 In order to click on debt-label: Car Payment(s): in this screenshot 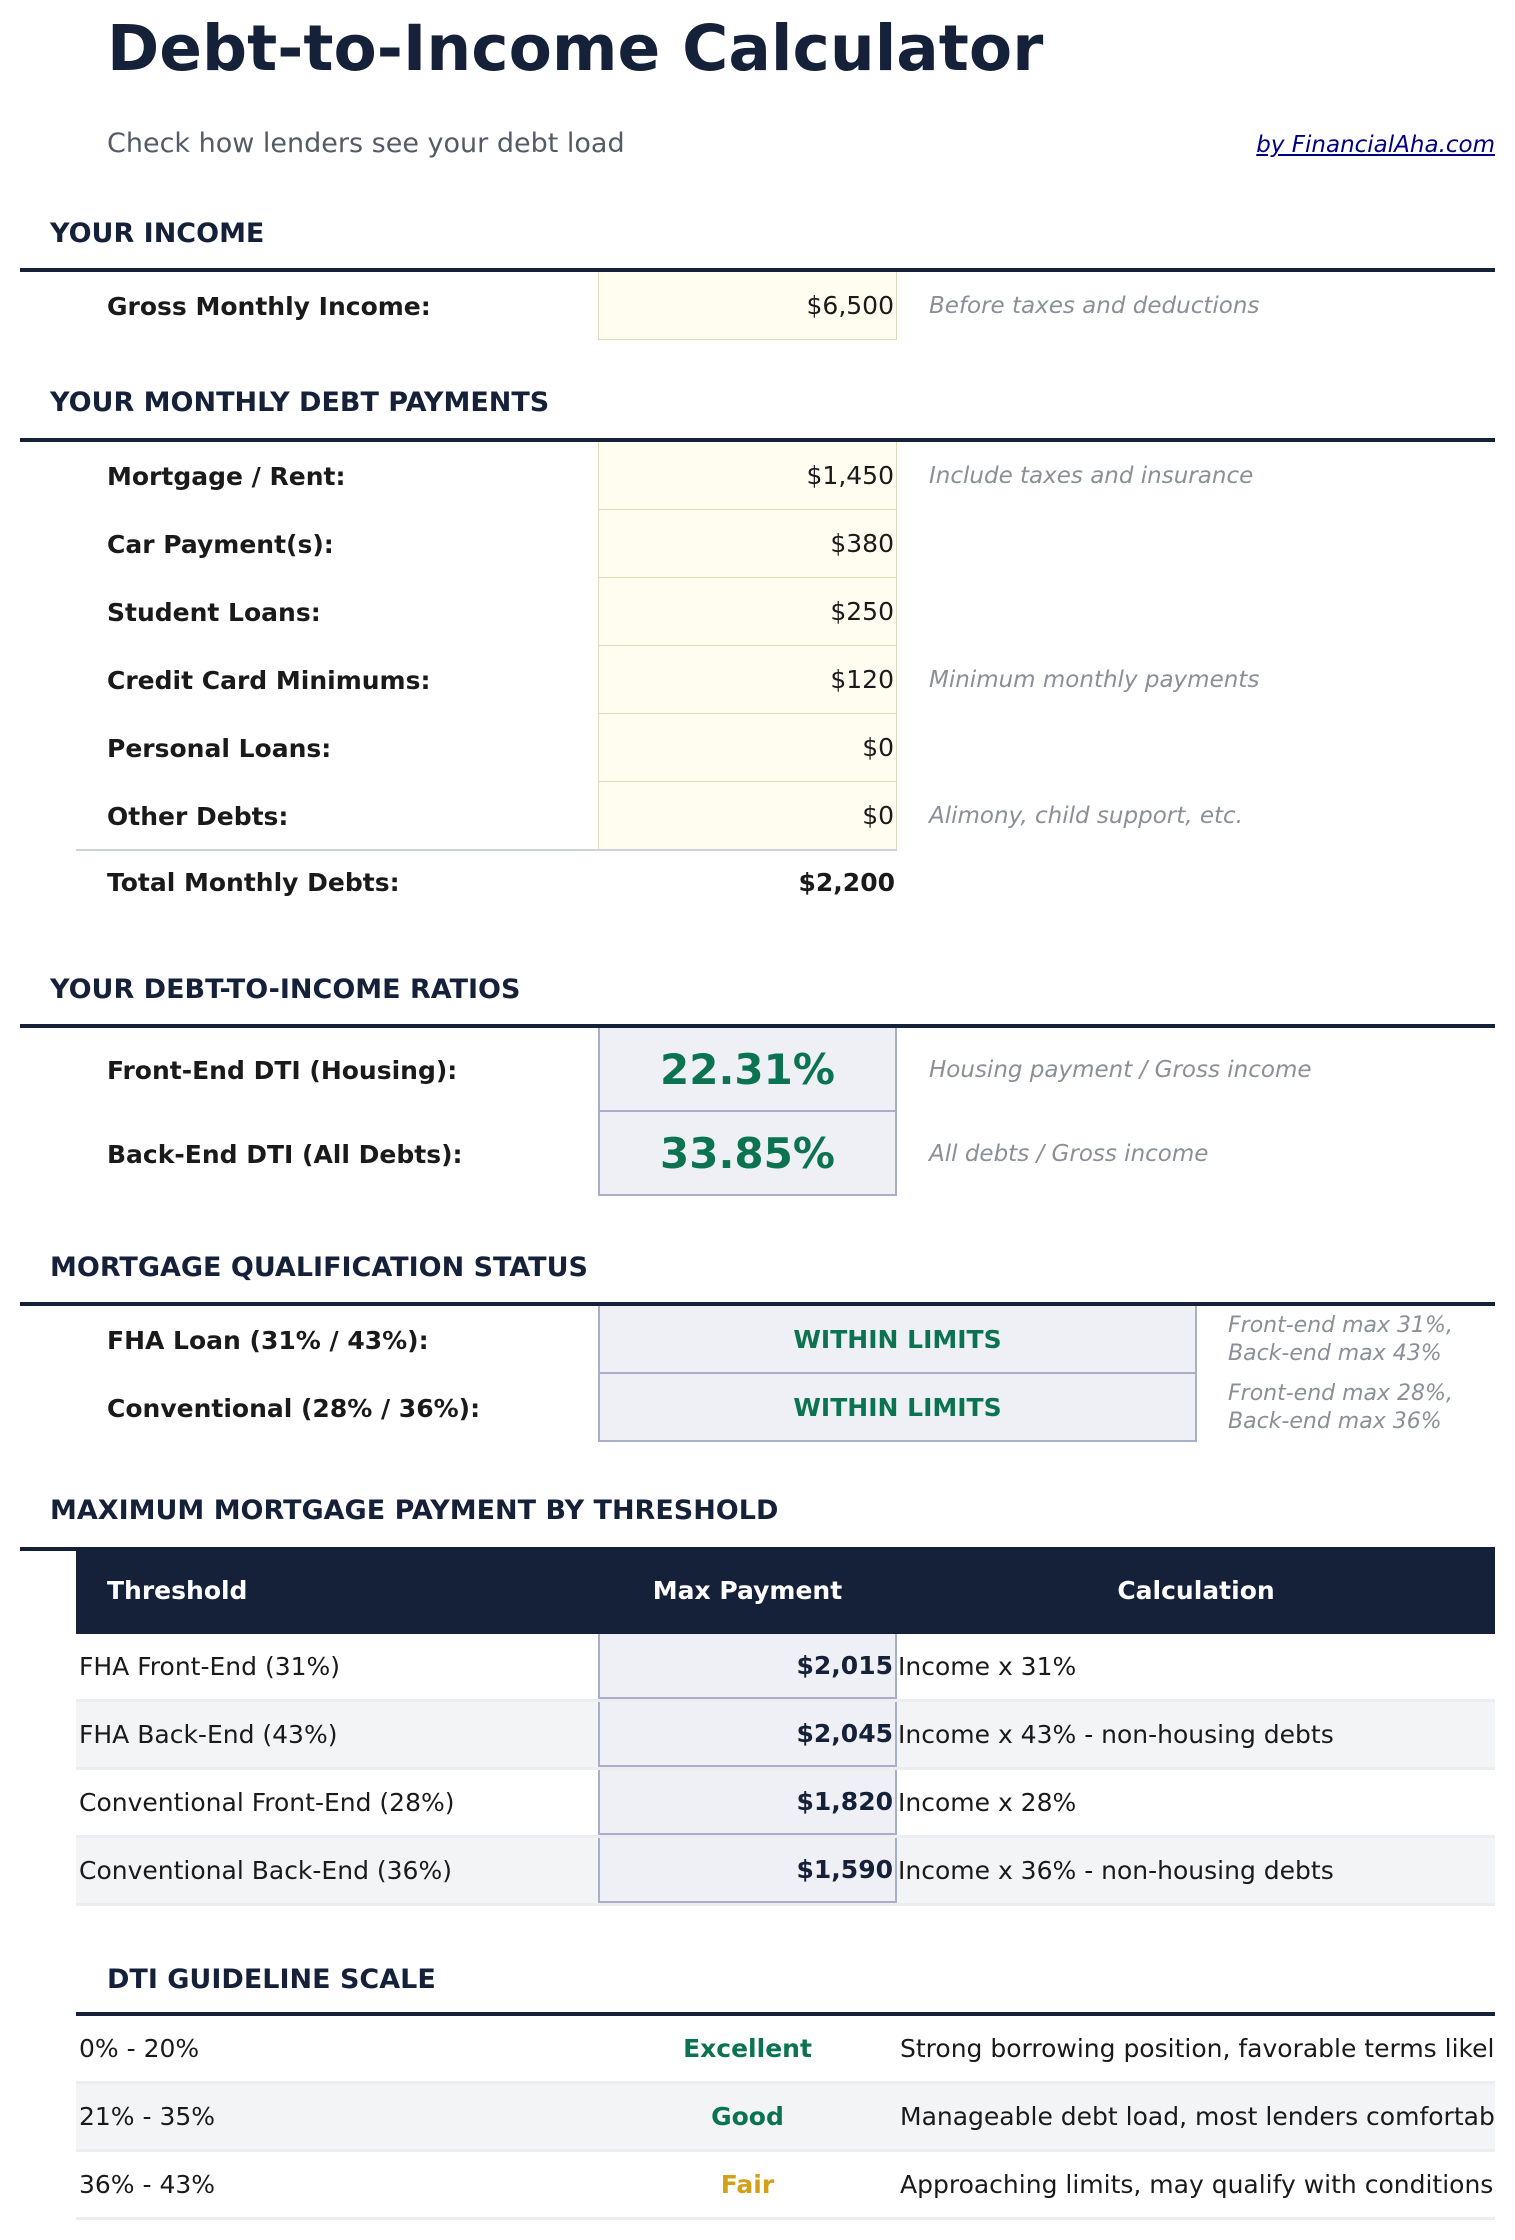, I will do `click(220, 544)`.